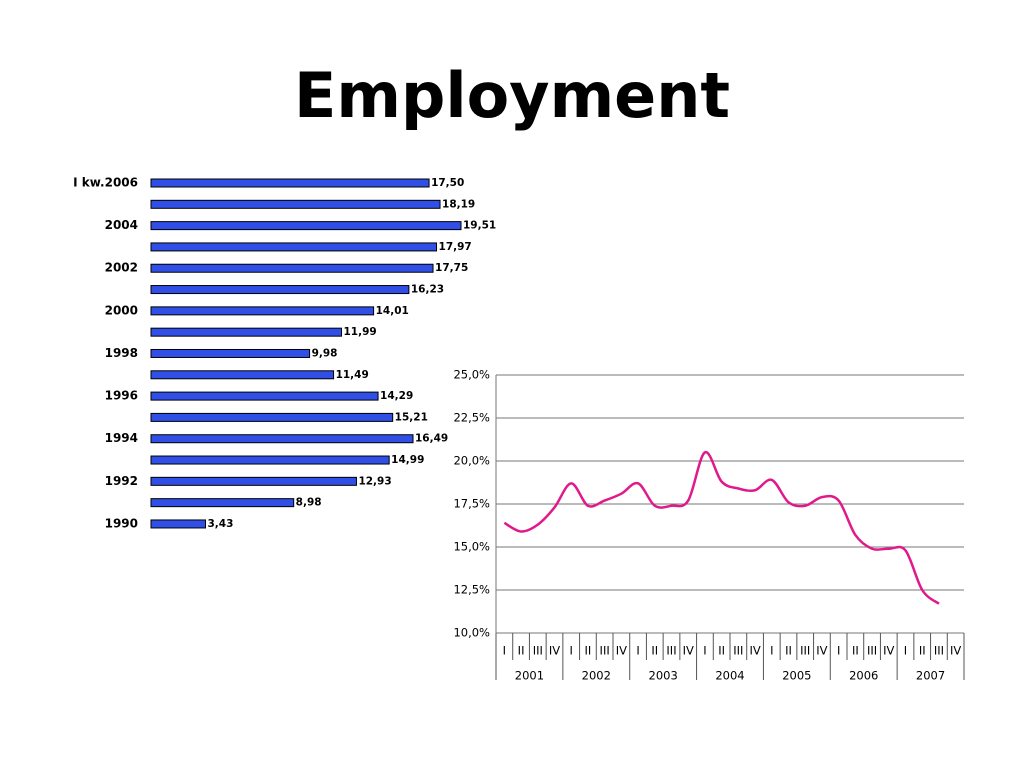 This screenshot has width=1024, height=768. Describe the element at coordinates (451, 268) in the screenshot. I see `value-label: 17,75` at that location.